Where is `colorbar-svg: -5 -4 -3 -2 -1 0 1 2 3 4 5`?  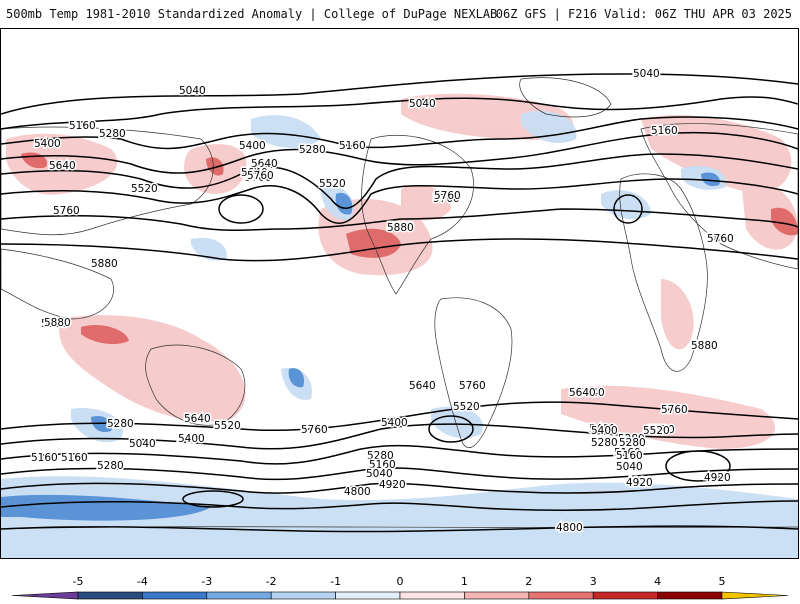
colorbar-svg: -5 -4 -3 -2 -1 0 1 2 3 4 5 is located at coordinates (400, 587).